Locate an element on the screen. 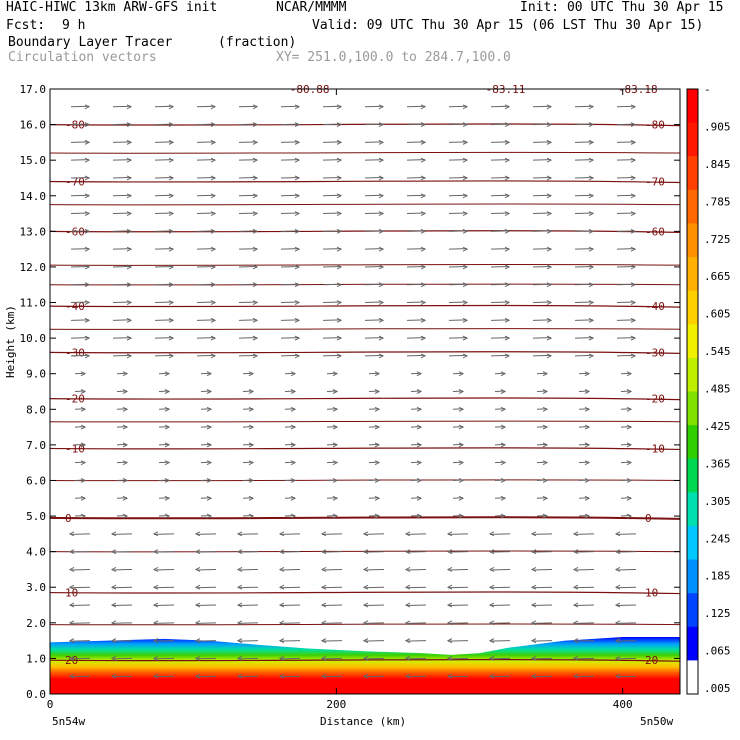 This screenshot has height=740, width=740. field-units: (fraction) is located at coordinates (257, 42).